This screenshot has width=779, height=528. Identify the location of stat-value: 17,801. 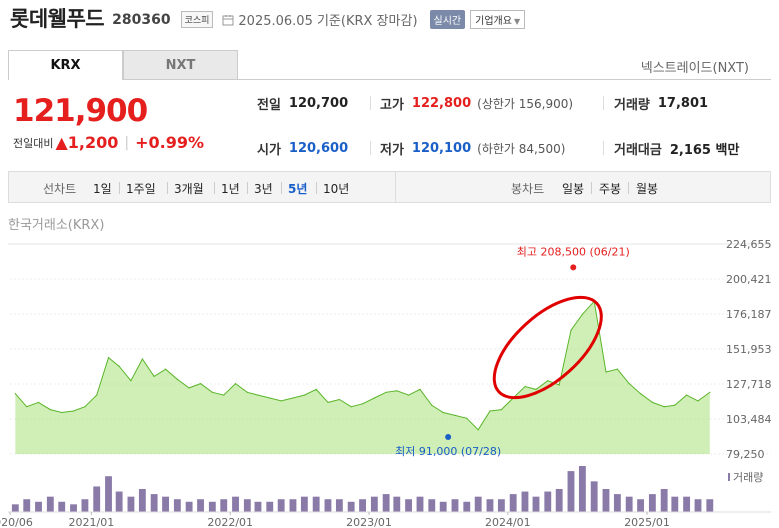
(683, 103).